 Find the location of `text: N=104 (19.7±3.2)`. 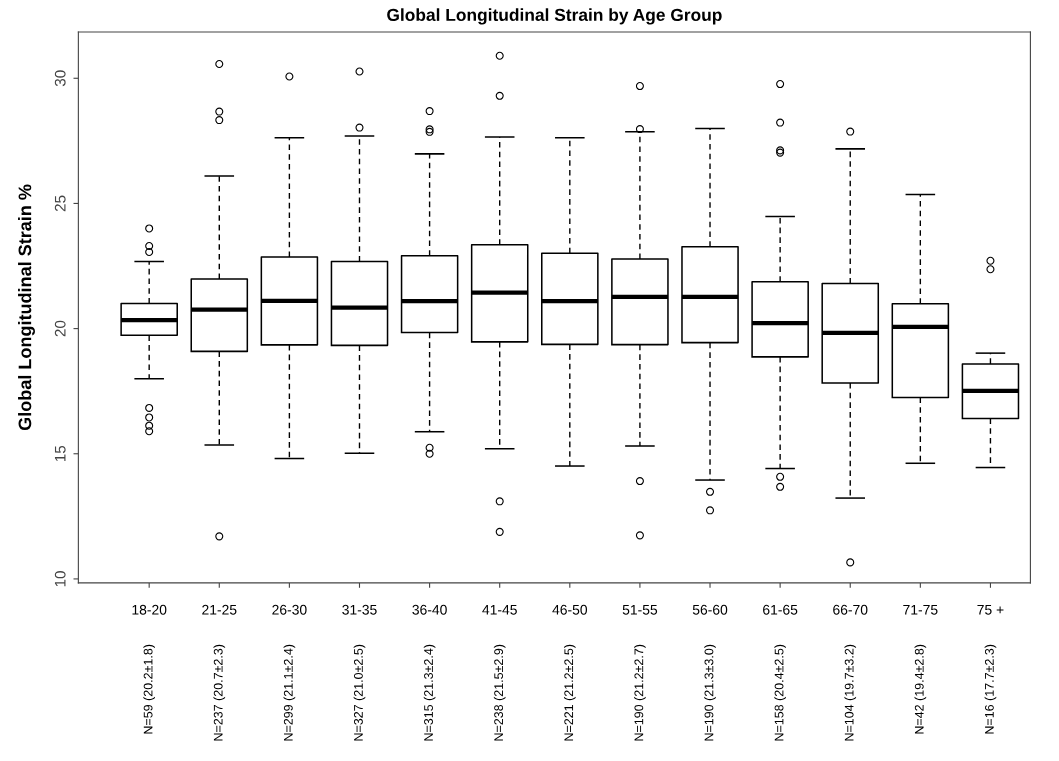

text: N=104 (19.7±3.2) is located at coordinates (850, 692).